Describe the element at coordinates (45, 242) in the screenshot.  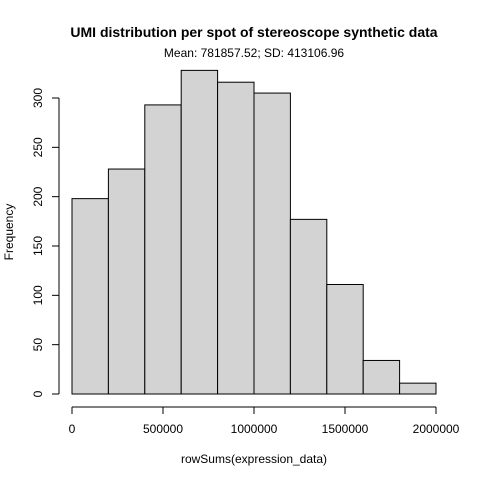
I see `y-axis: 0 50 100 150 200 250 300` at that location.